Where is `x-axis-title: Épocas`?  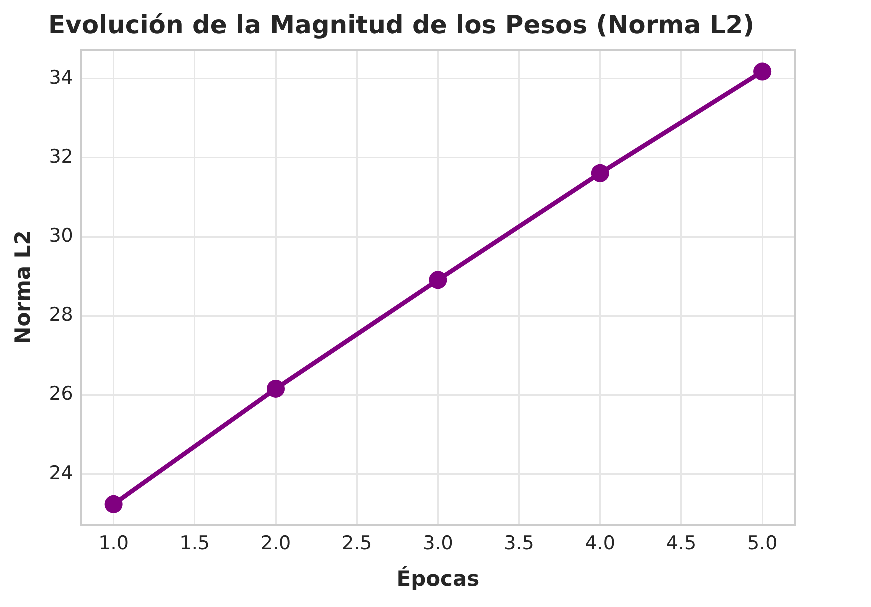 x-axis-title: Épocas is located at coordinates (438, 578).